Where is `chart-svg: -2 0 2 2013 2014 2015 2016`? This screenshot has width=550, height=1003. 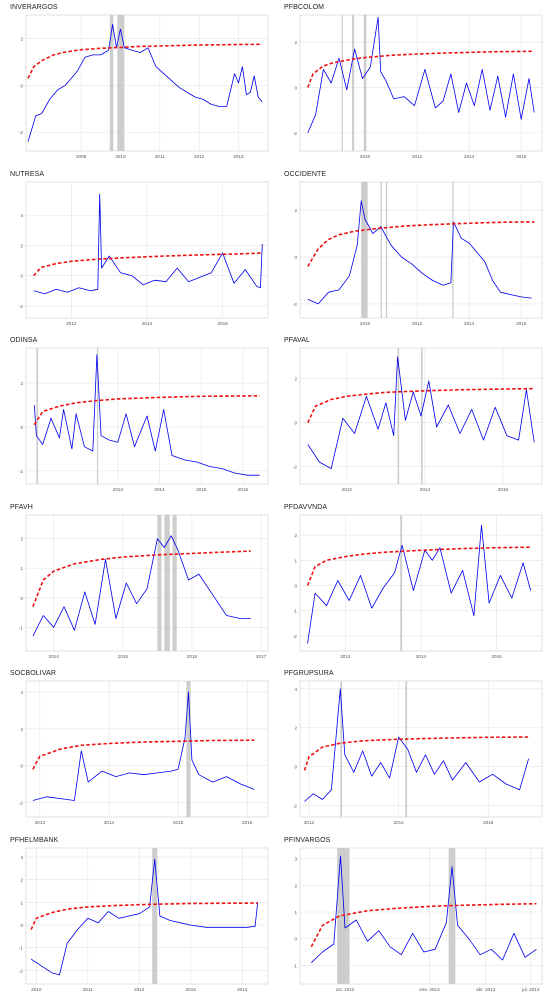
chart-svg: -2 0 2 2013 2014 2015 2016 is located at coordinates (144, 419).